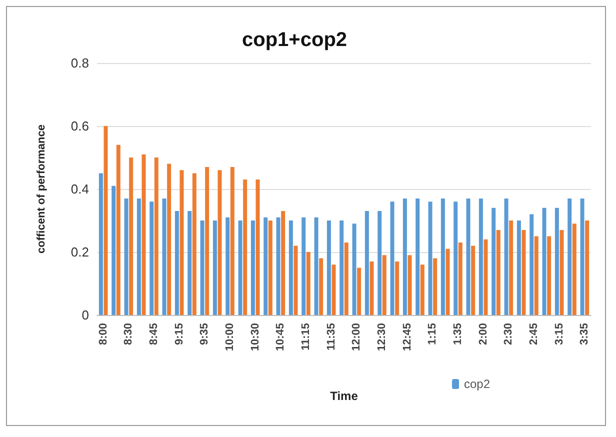 The height and width of the screenshot is (437, 616). I want to click on x-tick-label: 2:45, so click(534, 334).